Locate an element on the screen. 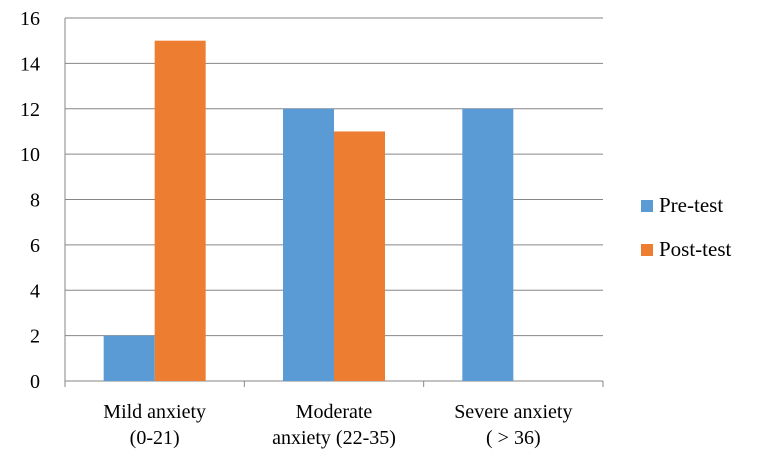  y-tick-label: 12 is located at coordinates (30, 110).